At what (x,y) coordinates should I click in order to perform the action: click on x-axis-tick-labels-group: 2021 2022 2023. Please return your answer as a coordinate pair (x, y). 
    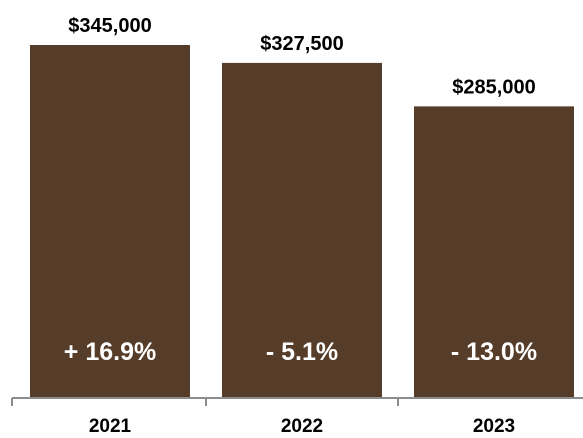
    Looking at the image, I should click on (302, 426).